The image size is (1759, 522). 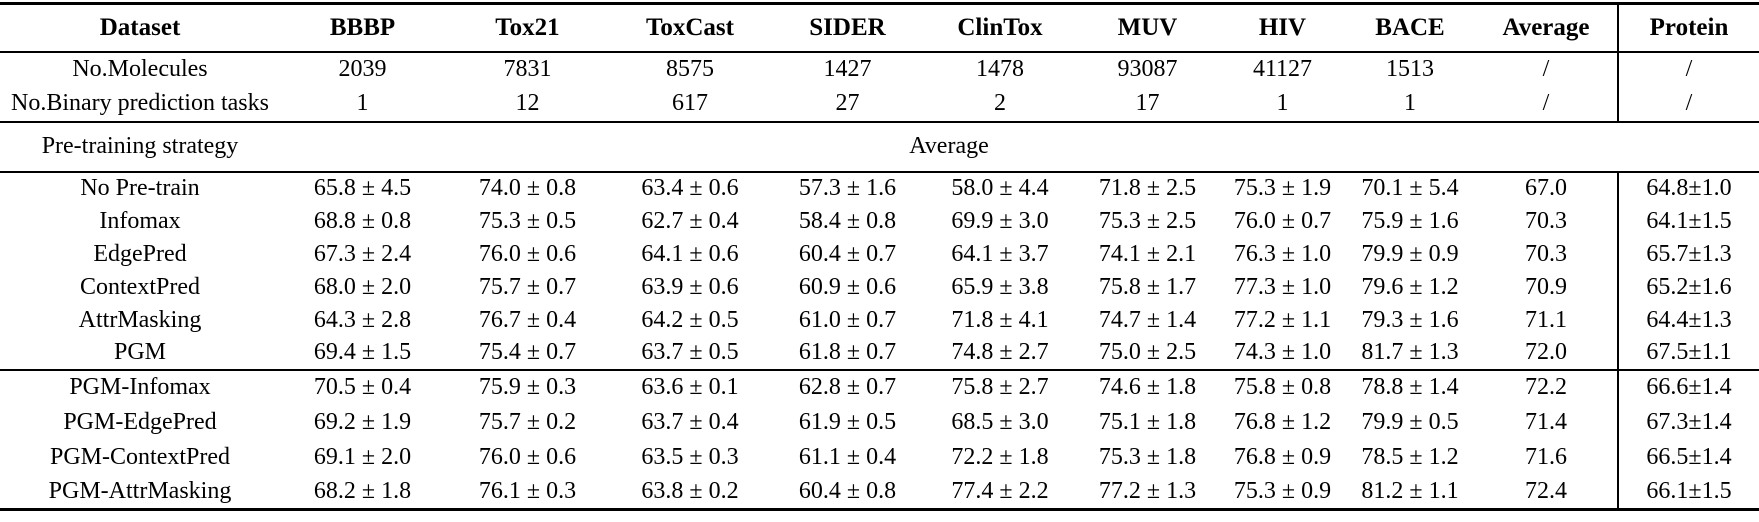 I want to click on result-cell: 75.4 ± 0.7, so click(x=527, y=352).